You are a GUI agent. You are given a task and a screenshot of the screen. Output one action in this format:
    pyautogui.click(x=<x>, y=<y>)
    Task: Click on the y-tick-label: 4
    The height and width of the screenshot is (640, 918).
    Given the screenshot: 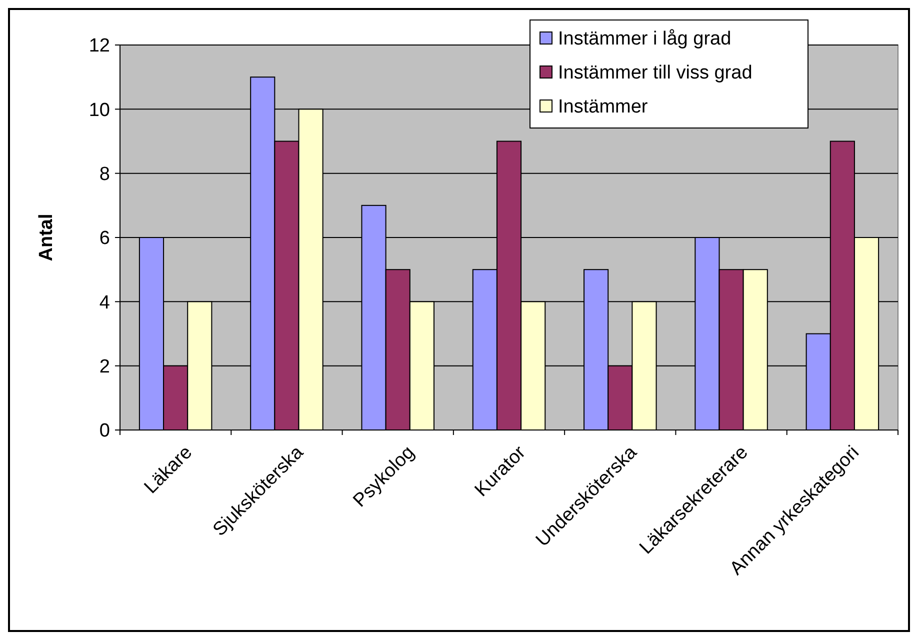 What is the action you would take?
    pyautogui.click(x=104, y=303)
    